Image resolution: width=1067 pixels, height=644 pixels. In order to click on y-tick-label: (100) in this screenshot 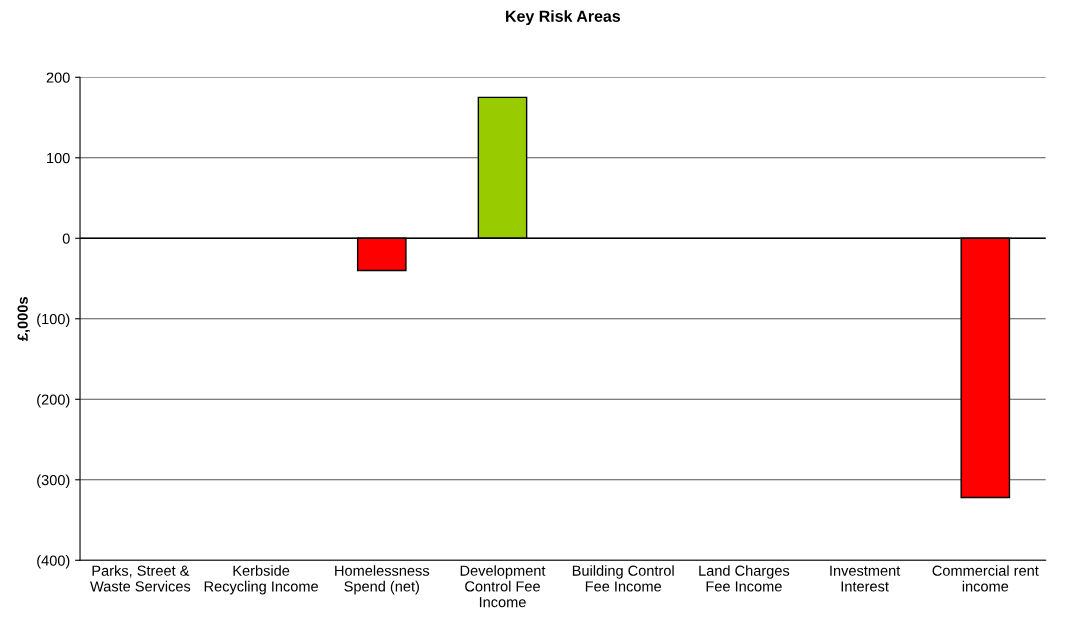, I will do `click(53, 320)`.